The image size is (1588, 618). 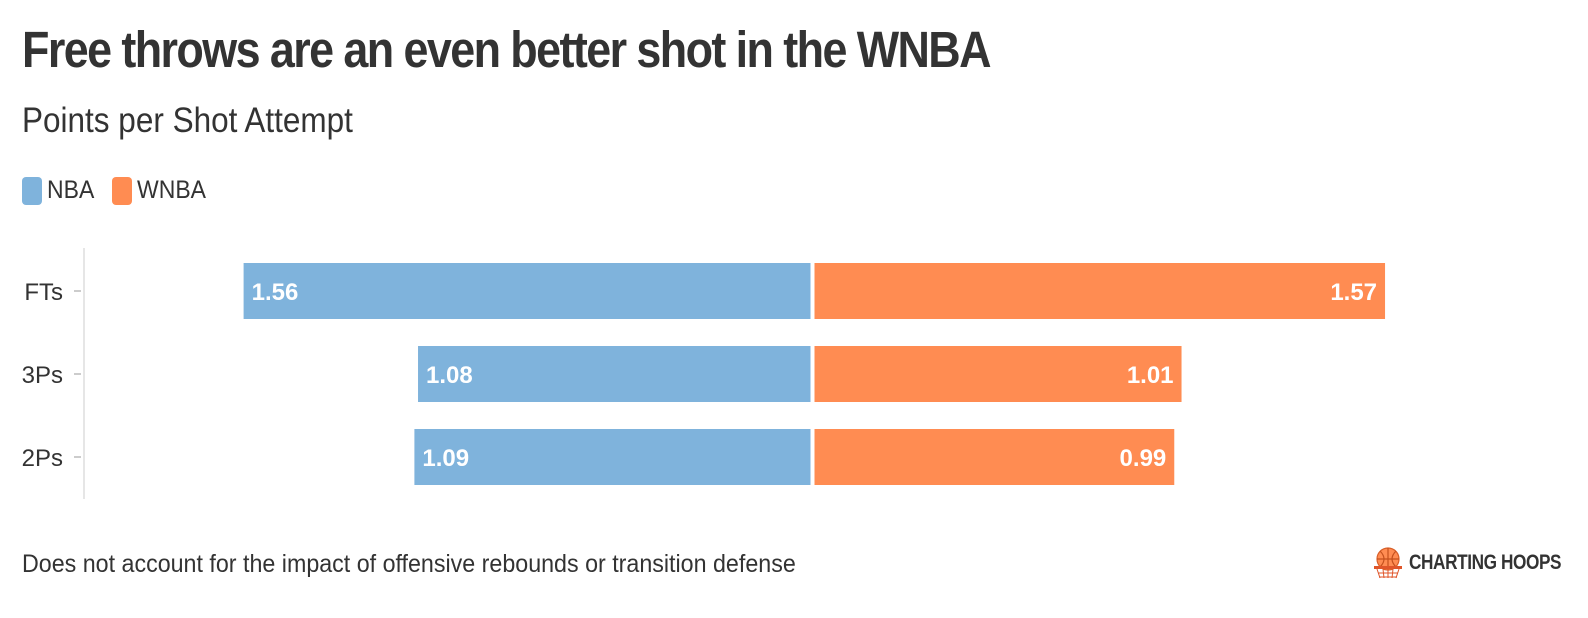 What do you see at coordinates (172, 190) in the screenshot?
I see `legend-label-wnba: WNBA` at bounding box center [172, 190].